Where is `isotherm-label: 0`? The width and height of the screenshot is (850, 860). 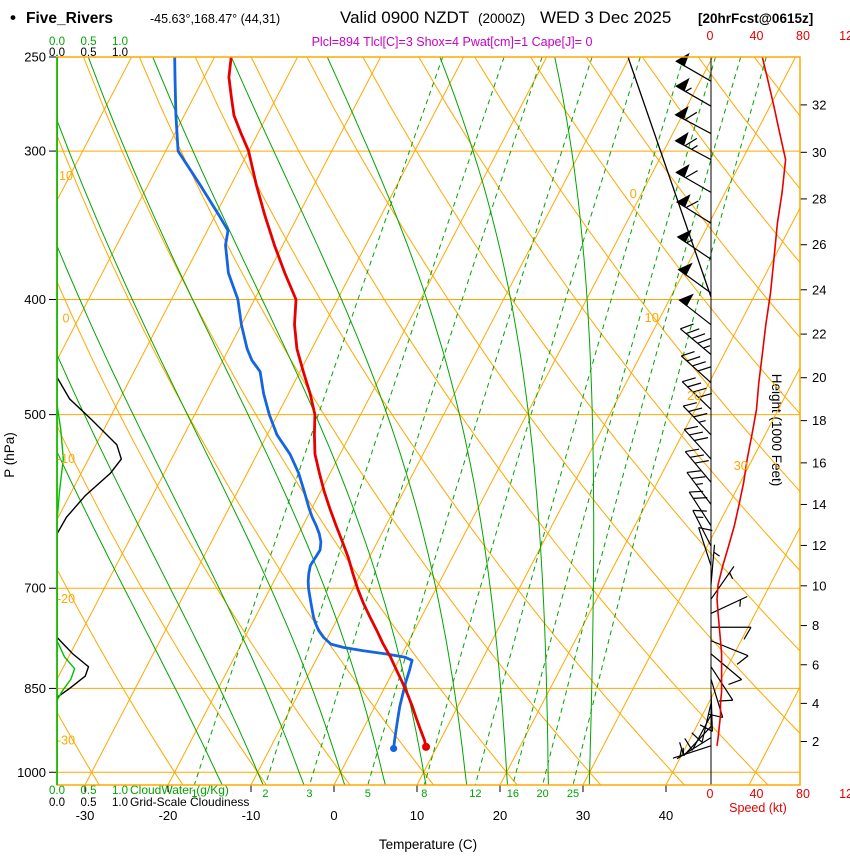
isotherm-label: 0 is located at coordinates (633, 193).